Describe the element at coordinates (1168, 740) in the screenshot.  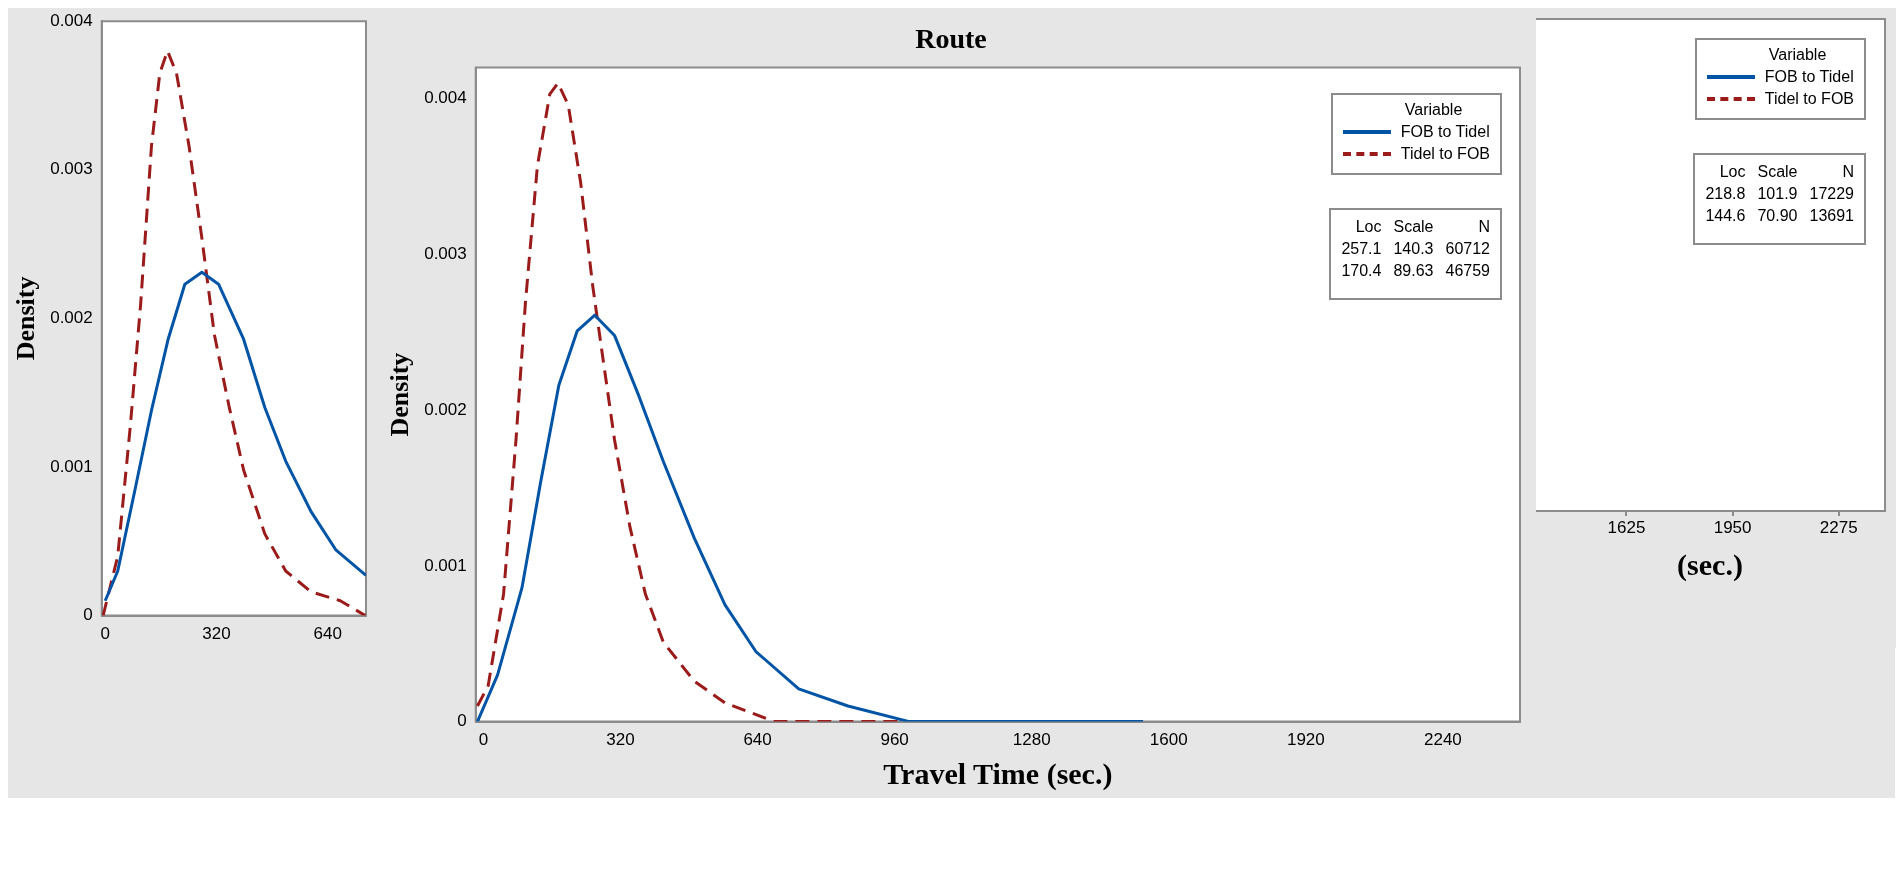
I see `x-tick-label: 1600` at that location.